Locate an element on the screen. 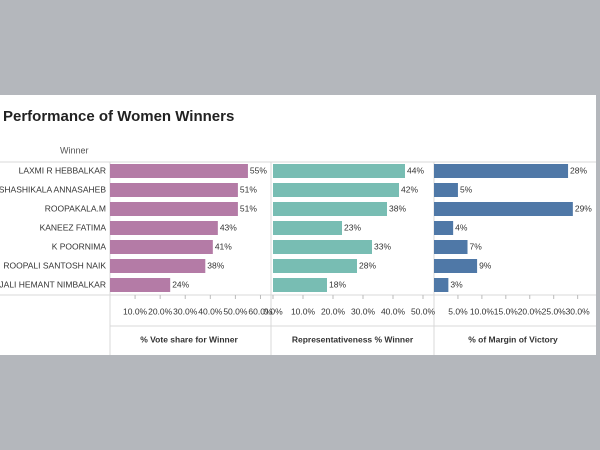 This screenshot has height=450, width=600. category-label: KANEEZ FATIMA is located at coordinates (73, 227).